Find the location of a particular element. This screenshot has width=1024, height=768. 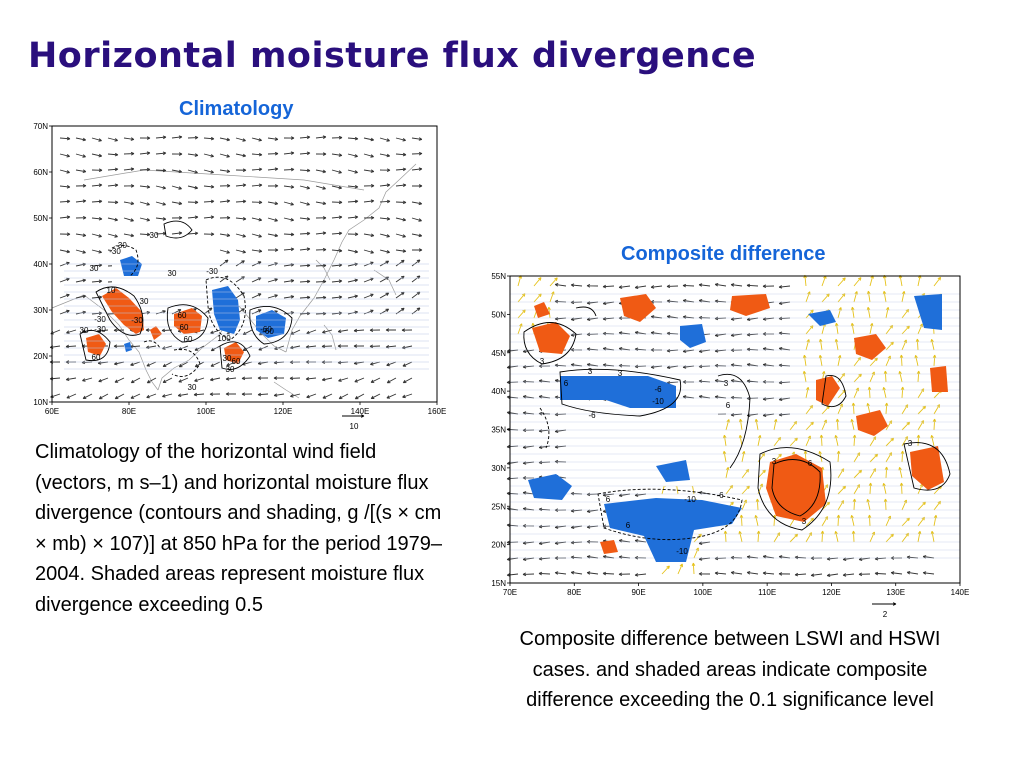

contour-label: 6 is located at coordinates (608, 499).